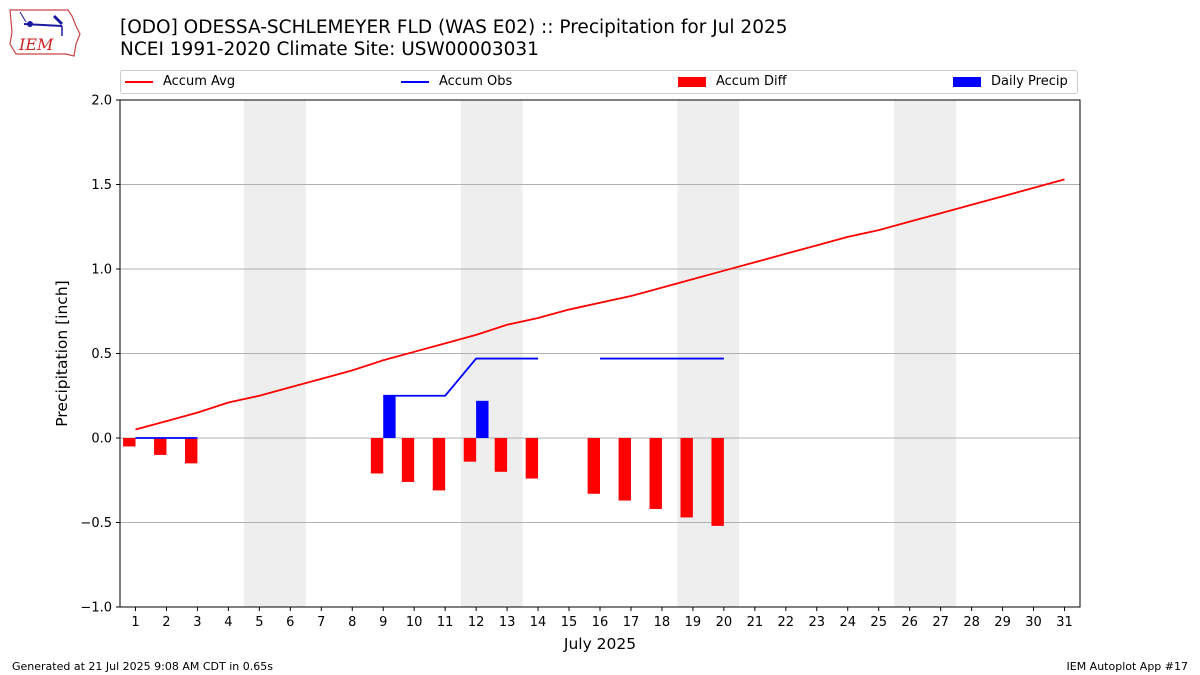 Image resolution: width=1200 pixels, height=675 pixels. Describe the element at coordinates (940, 622) in the screenshot. I see `x-tick-label: 27` at that location.